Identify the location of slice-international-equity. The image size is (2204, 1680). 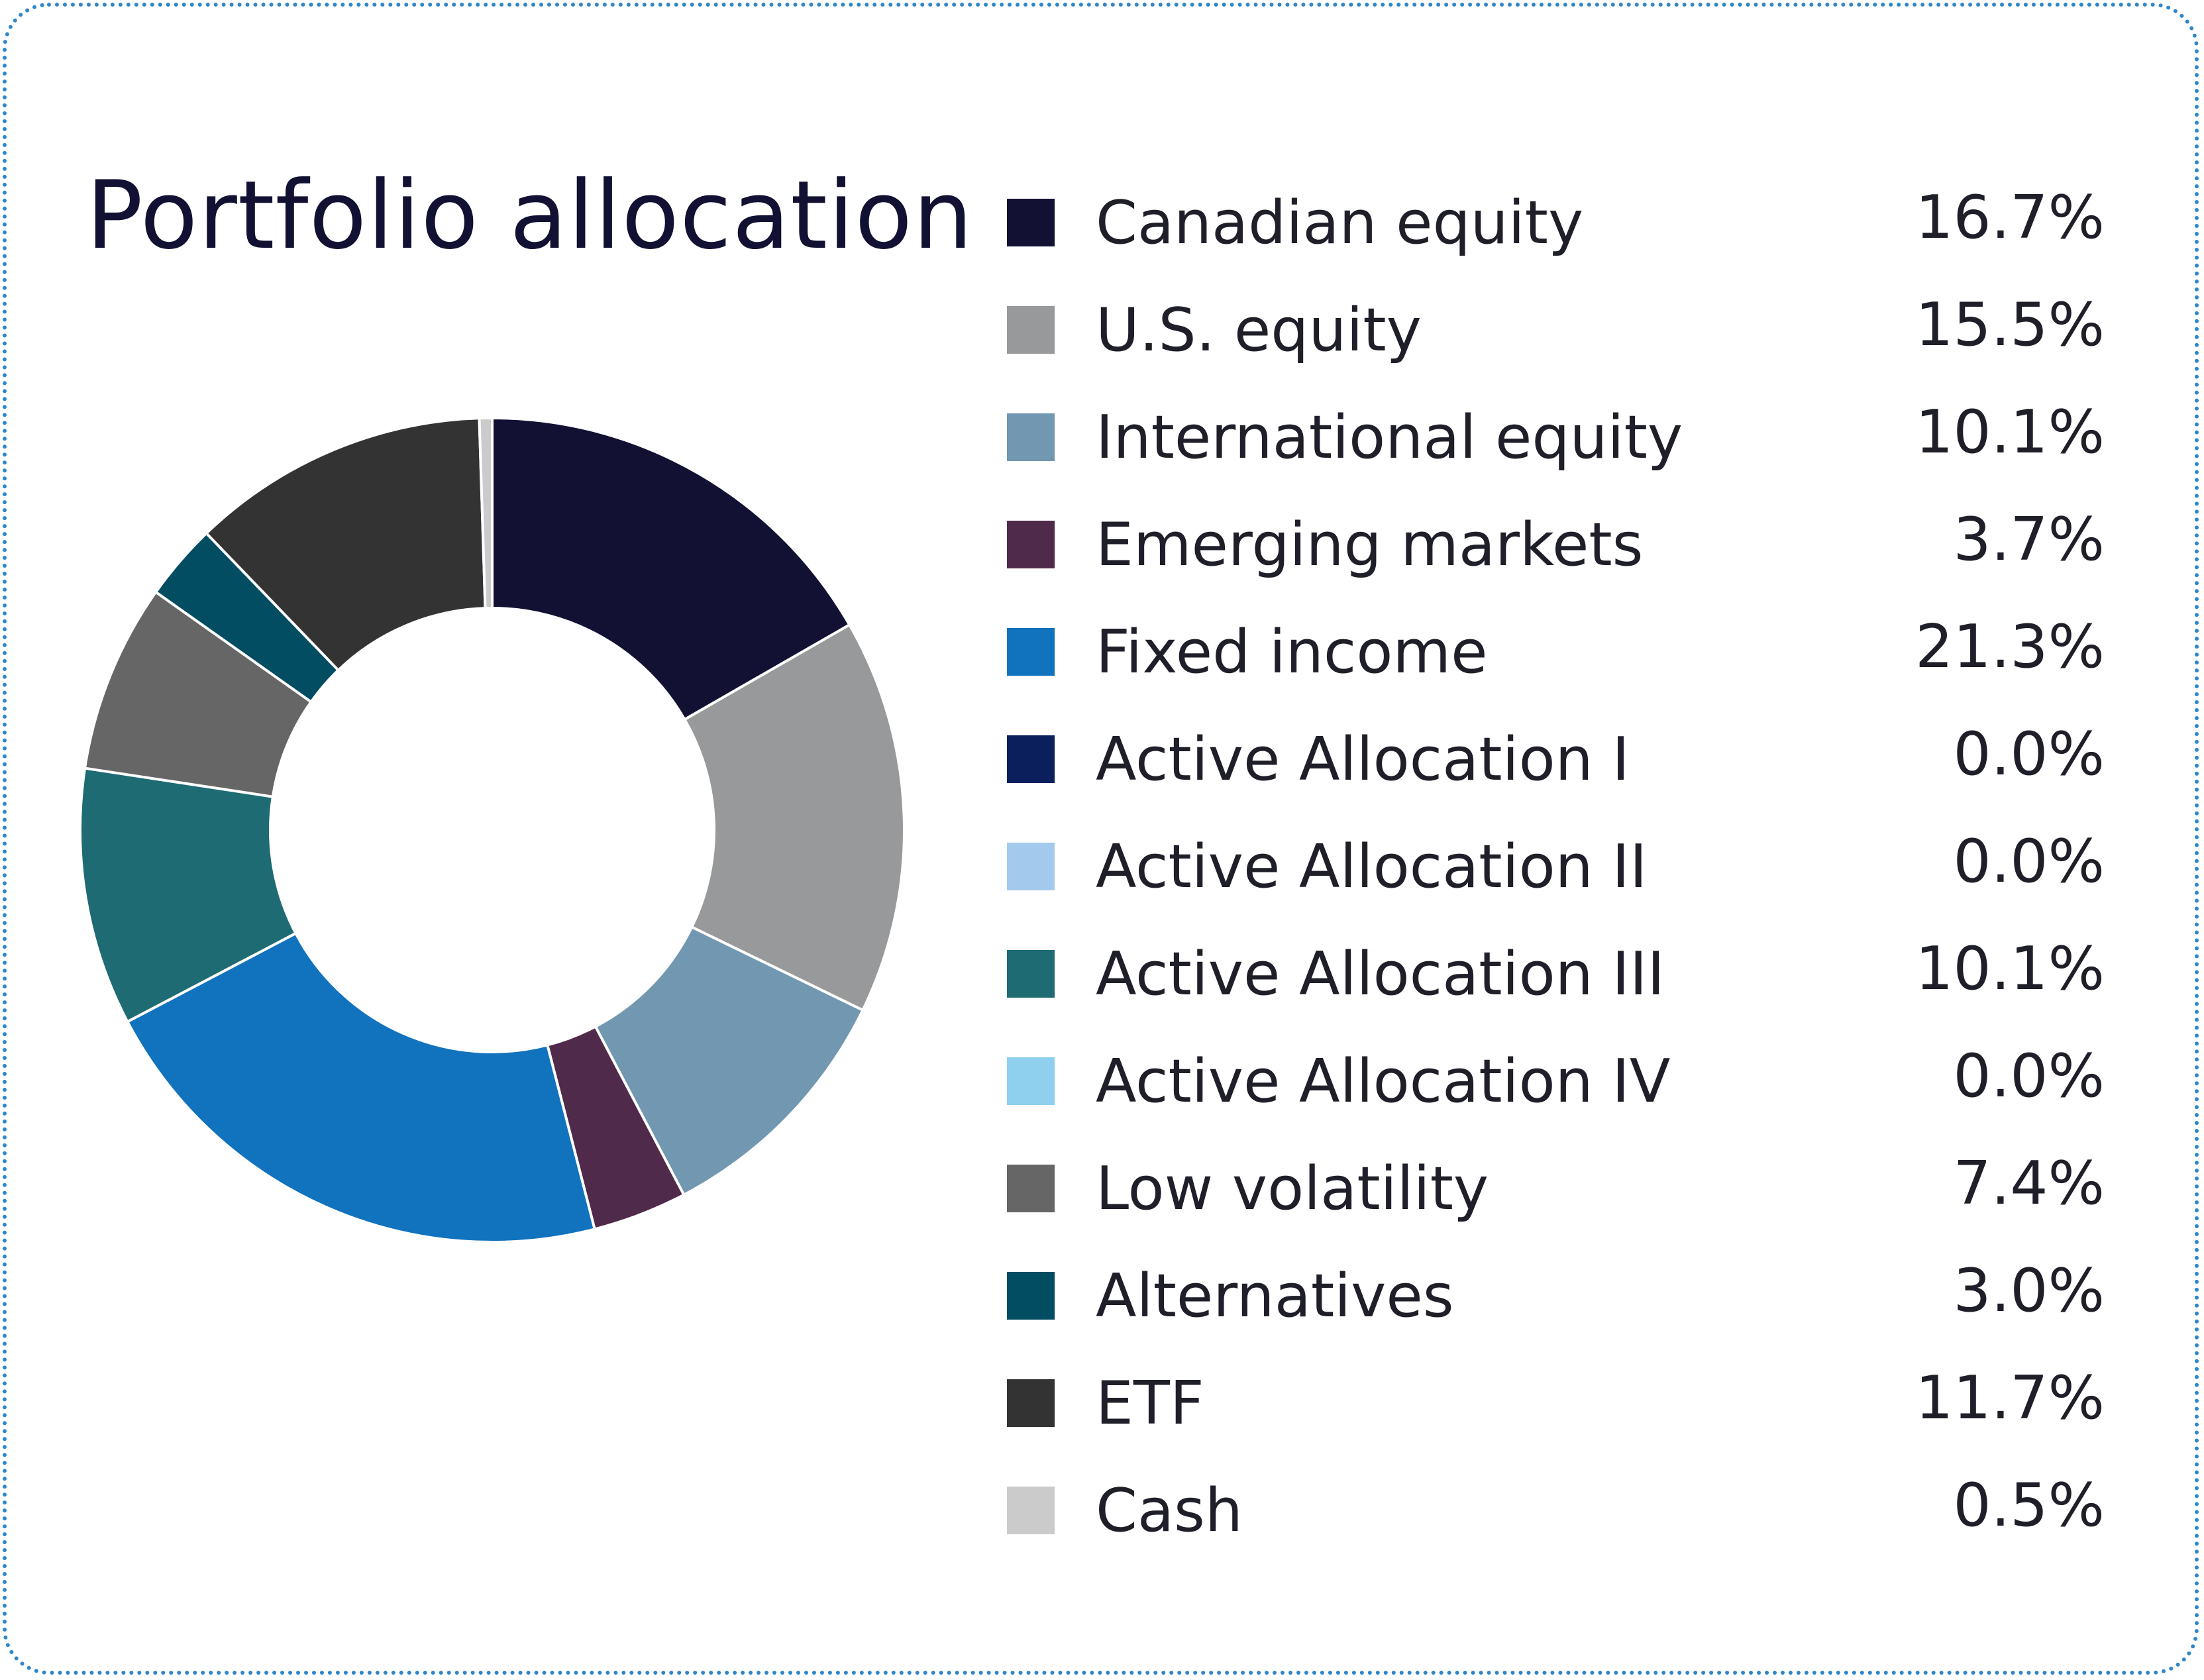
(729, 1061).